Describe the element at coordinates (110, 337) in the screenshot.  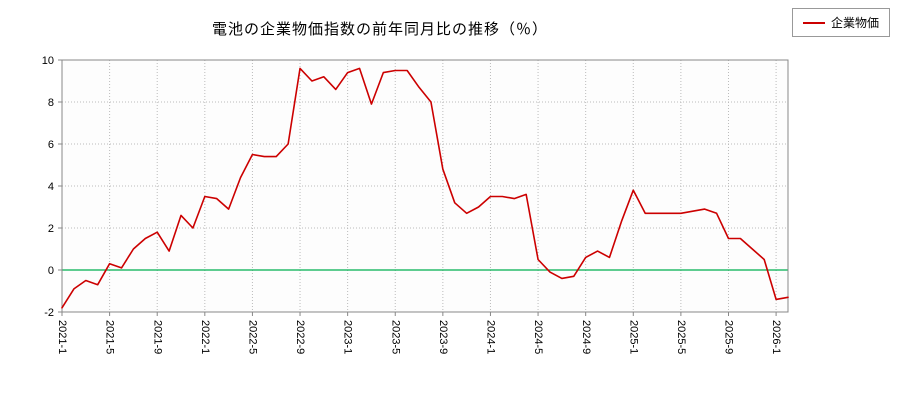
I see `svg-text: 2021-5` at that location.